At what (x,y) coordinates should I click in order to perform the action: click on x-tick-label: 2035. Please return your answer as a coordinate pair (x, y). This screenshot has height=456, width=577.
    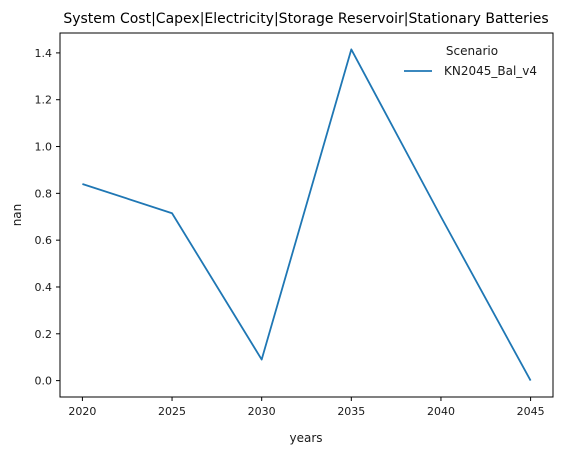
    Looking at the image, I should click on (351, 411).